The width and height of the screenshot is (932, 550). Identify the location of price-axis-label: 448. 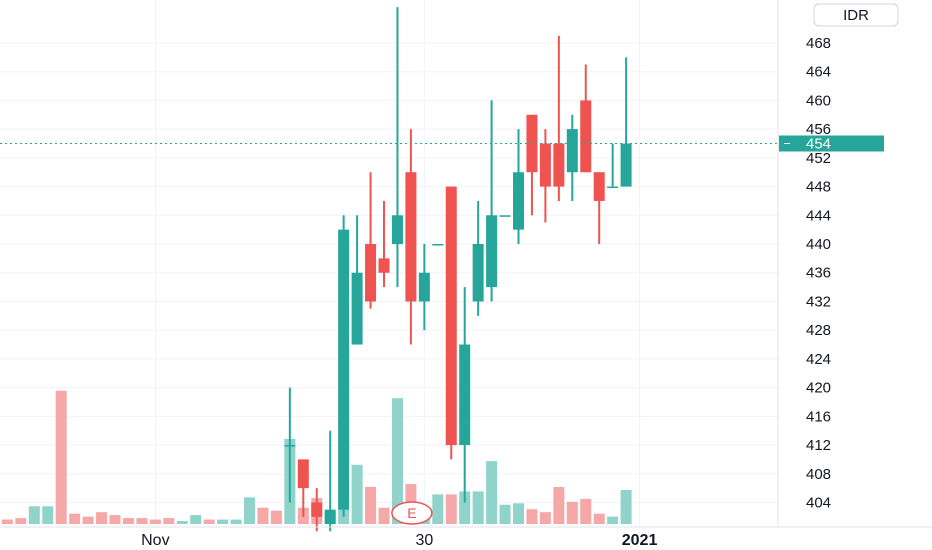
(818, 187).